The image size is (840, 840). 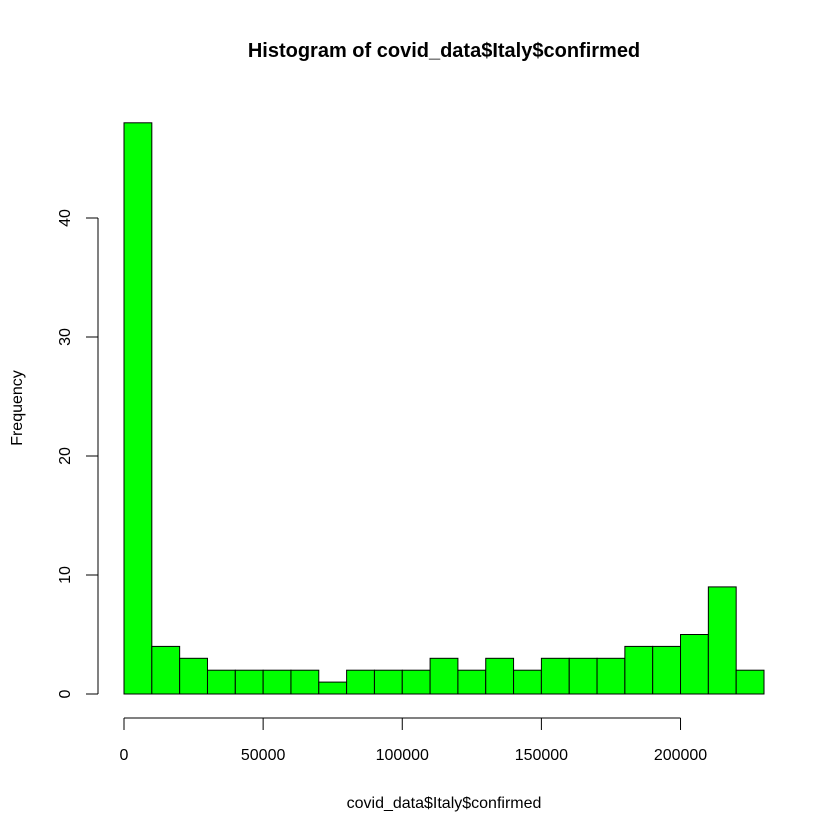 I want to click on y-tick-label: 20, so click(x=65, y=456).